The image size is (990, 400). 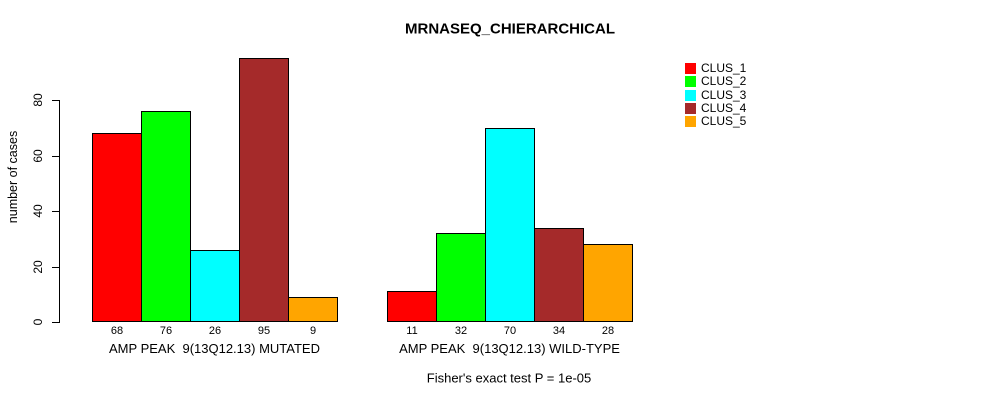 I want to click on y-axis-tick-label: 0, so click(x=38, y=322).